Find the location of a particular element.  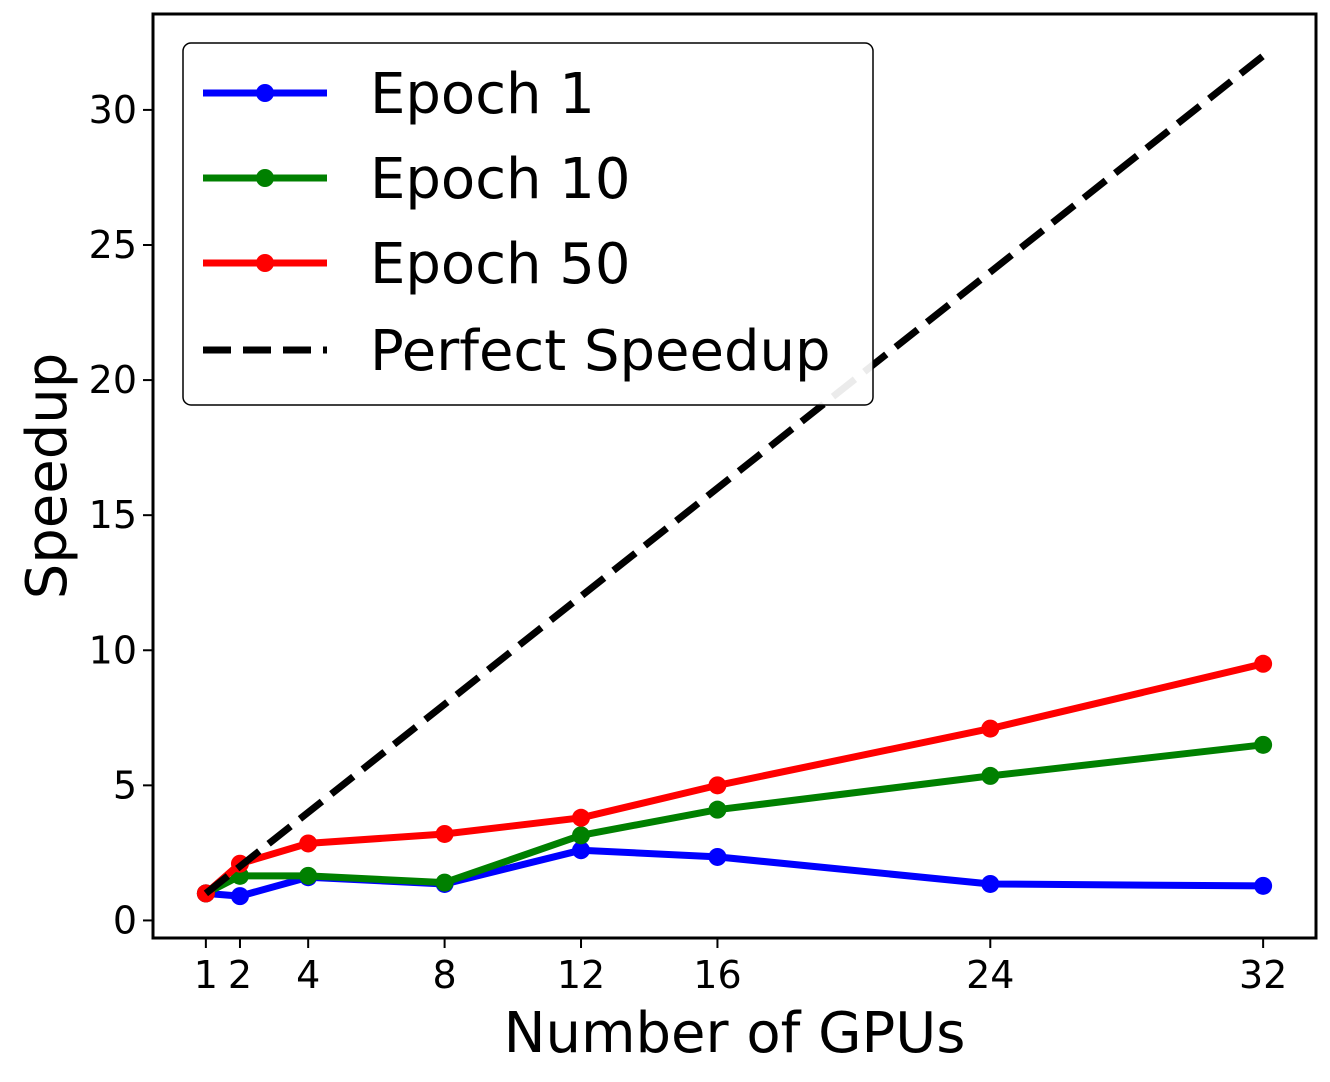

y-tick-label-10: 10 is located at coordinates (113, 650).